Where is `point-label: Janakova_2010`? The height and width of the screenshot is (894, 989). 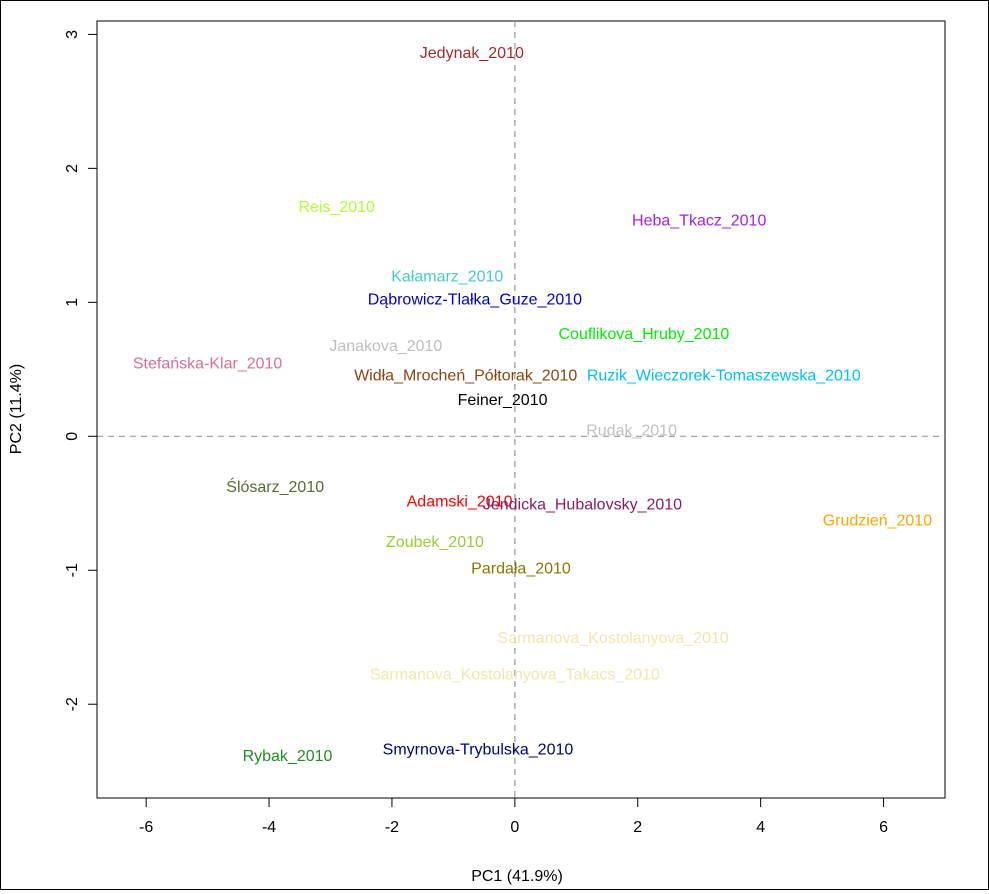 point-label: Janakova_2010 is located at coordinates (385, 346).